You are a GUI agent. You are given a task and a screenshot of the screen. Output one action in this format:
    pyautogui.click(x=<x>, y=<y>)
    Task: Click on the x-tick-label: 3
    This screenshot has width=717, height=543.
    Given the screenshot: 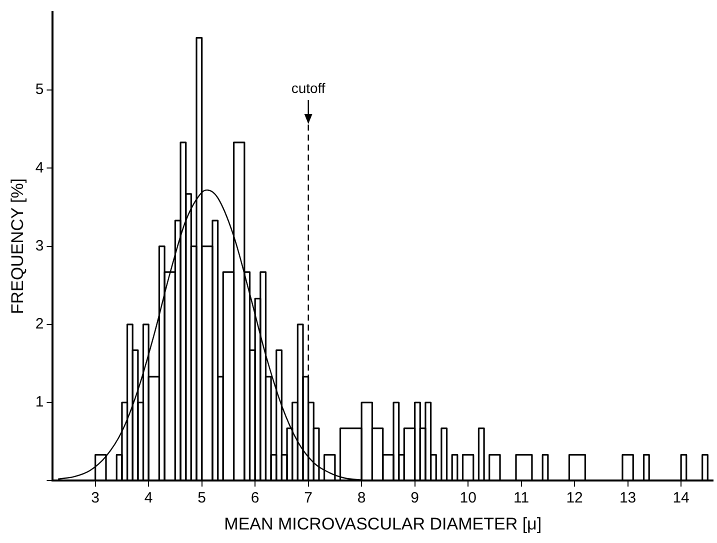 What is the action you would take?
    pyautogui.click(x=95, y=498)
    